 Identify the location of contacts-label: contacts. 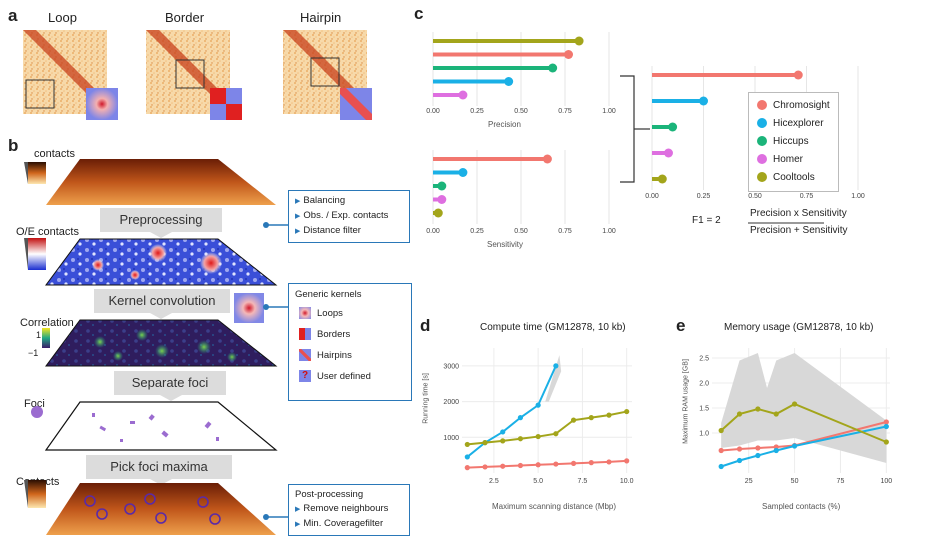
(54, 154).